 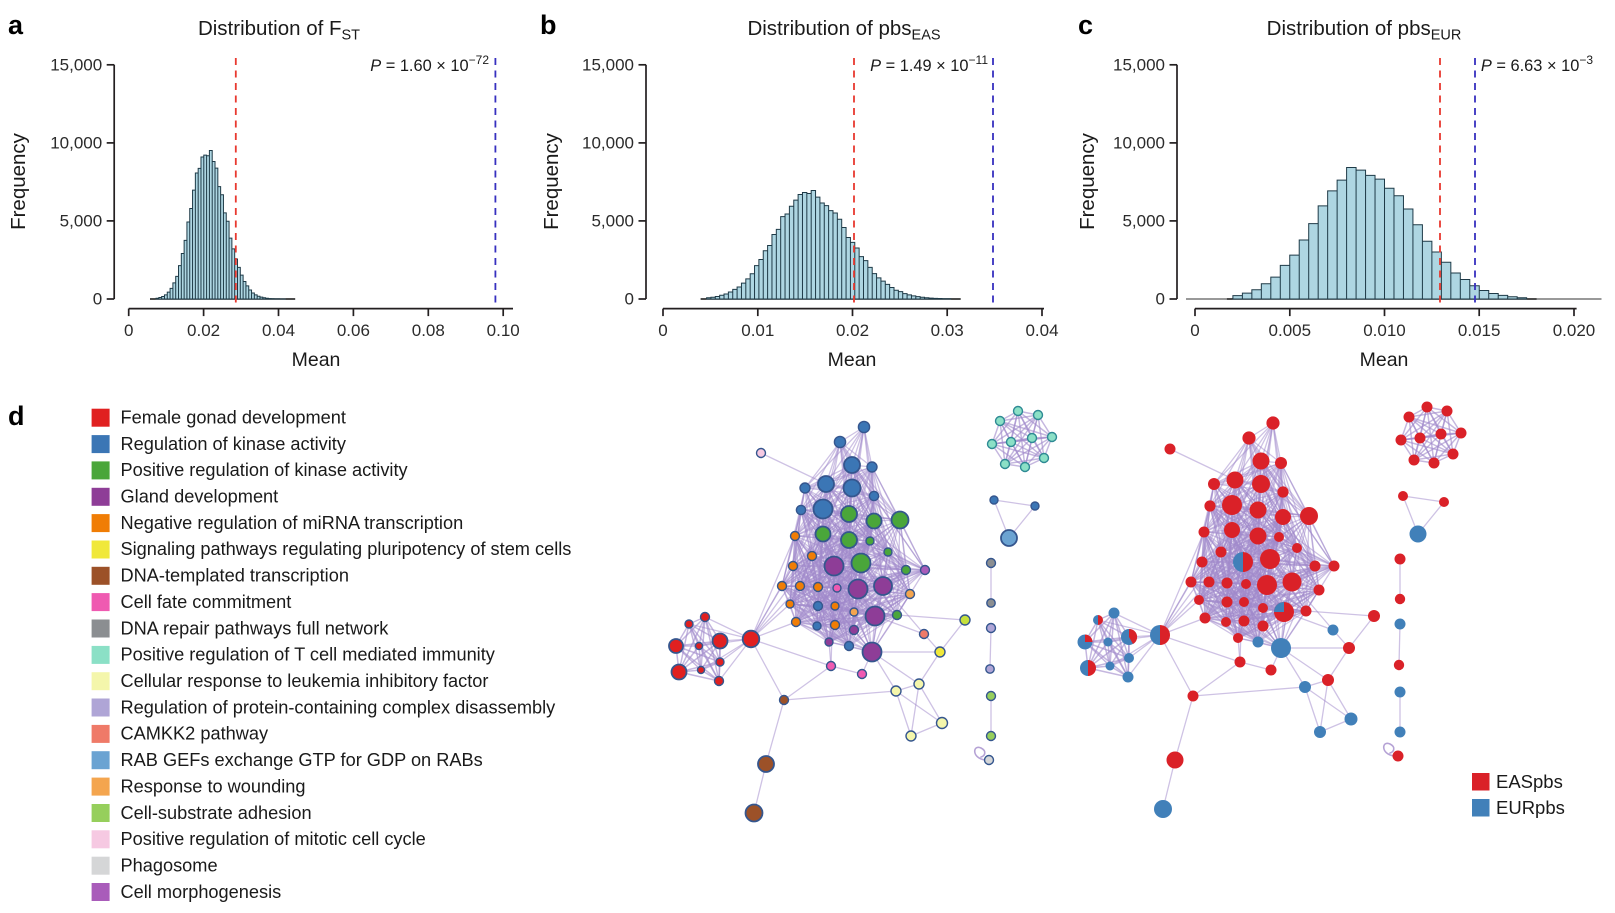 What do you see at coordinates (428, 330) in the screenshot?
I see `svg-text: 0.08` at bounding box center [428, 330].